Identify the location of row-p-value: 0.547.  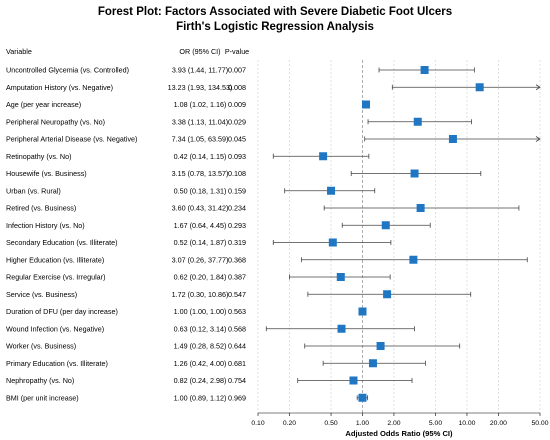
(237, 294).